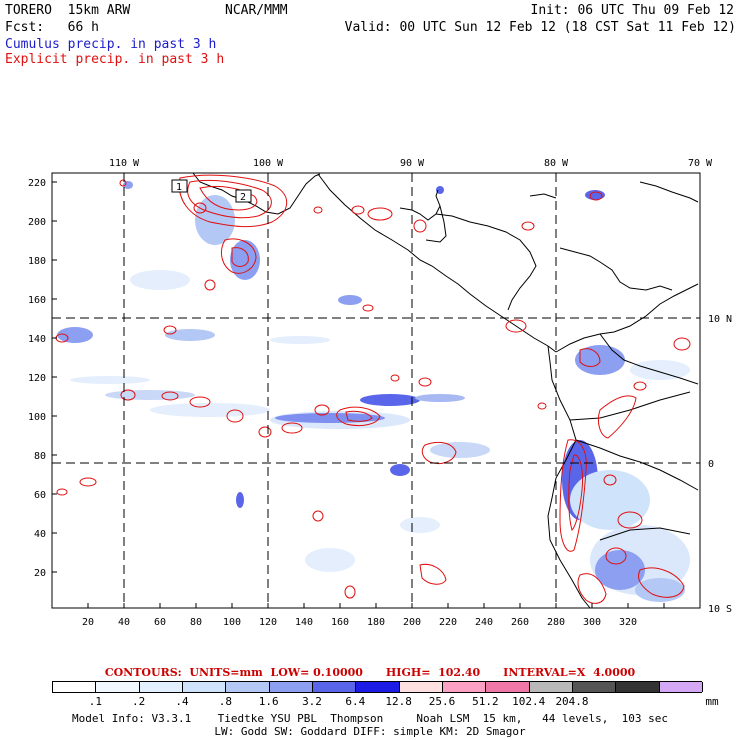 Image resolution: width=740 pixels, height=740 pixels. I want to click on legend-cumulus: Cumulus precip. in past 3 h, so click(111, 44).